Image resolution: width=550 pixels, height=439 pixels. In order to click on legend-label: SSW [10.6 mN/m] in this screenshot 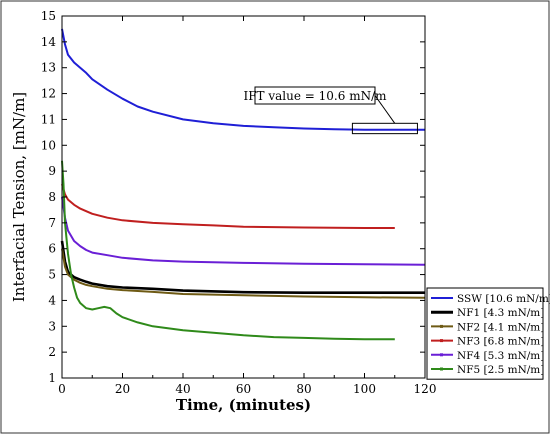, I will do `click(503, 299)`.